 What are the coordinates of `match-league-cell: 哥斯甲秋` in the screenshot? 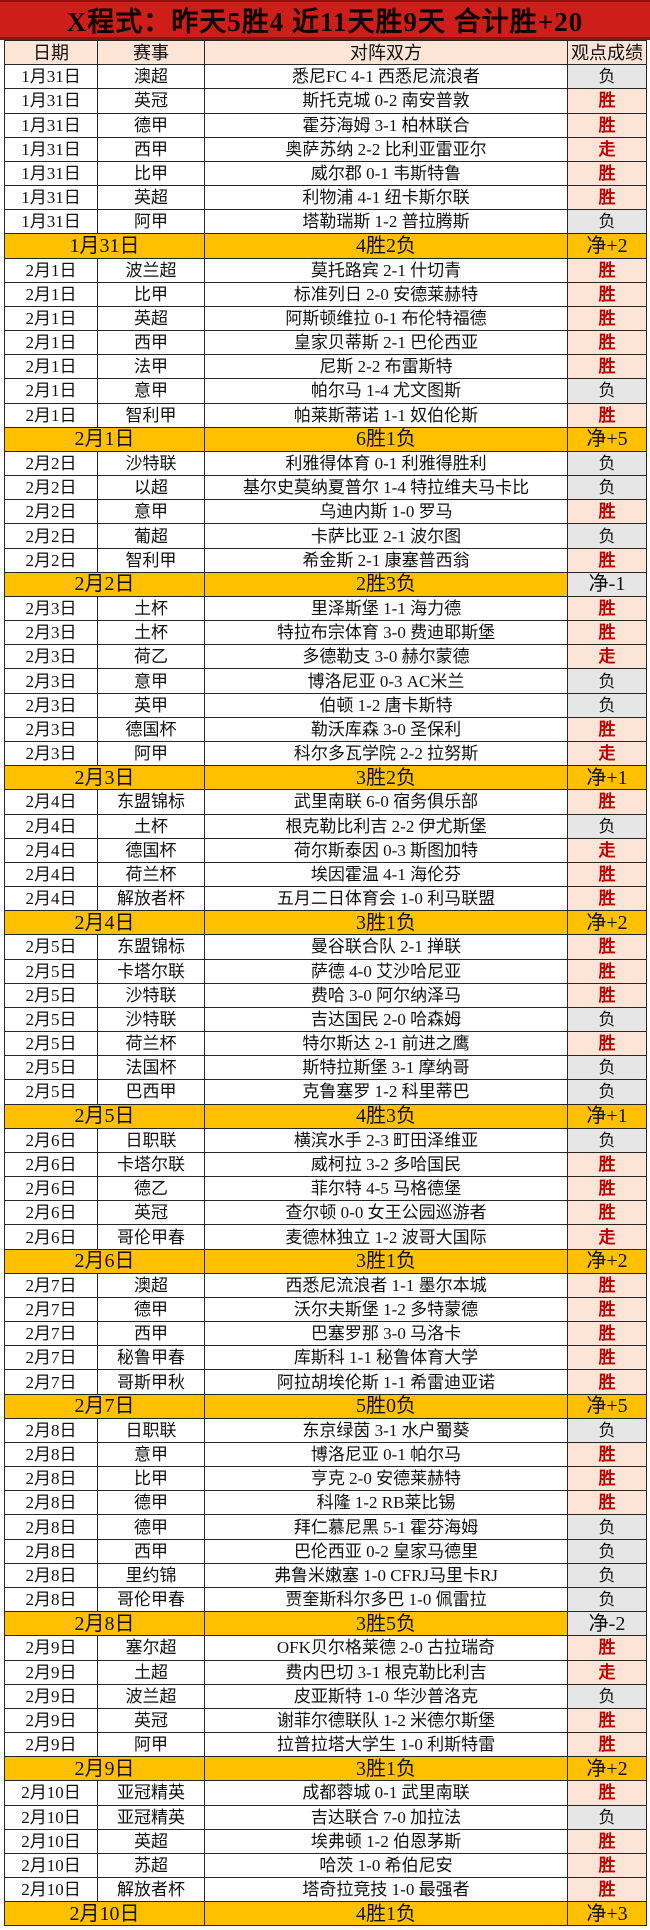 It's located at (151, 1382).